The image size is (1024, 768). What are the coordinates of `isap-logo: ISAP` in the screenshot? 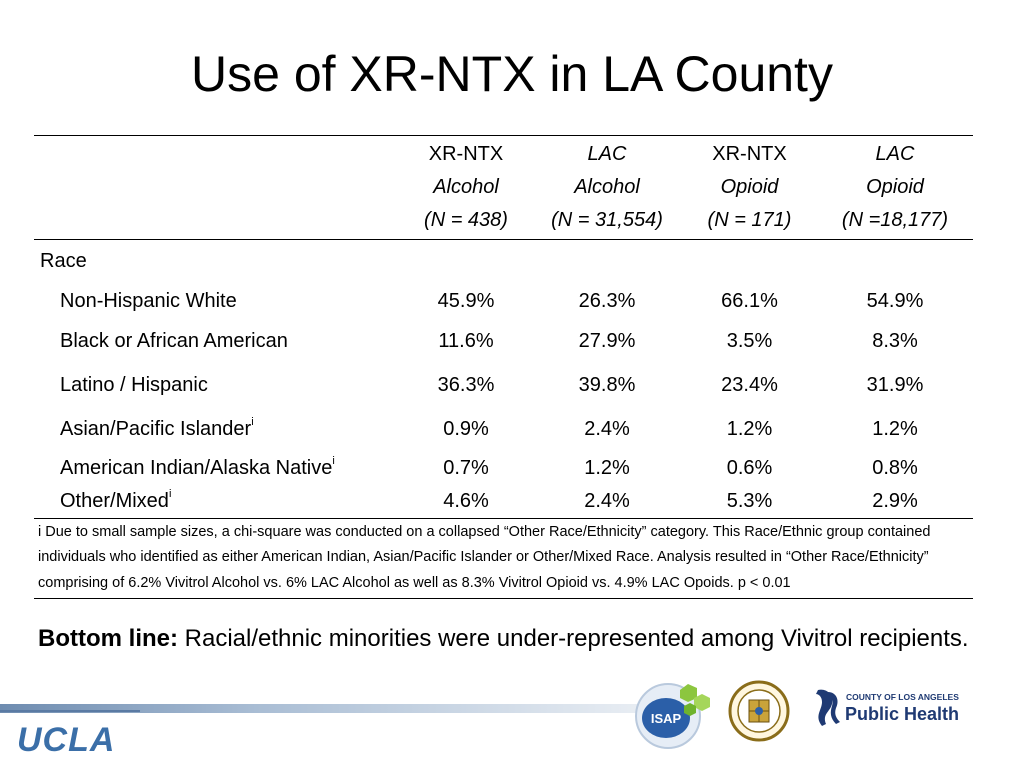 It's located at (672, 716).